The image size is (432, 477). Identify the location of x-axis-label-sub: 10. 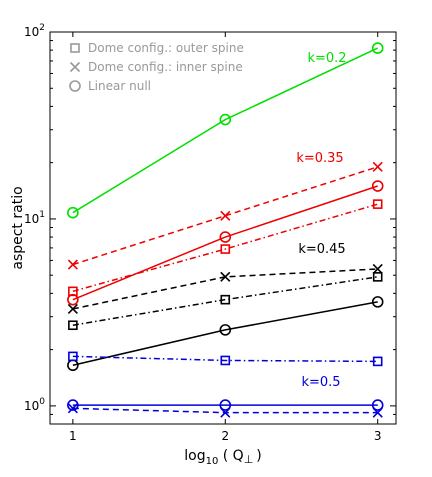
(212, 461).